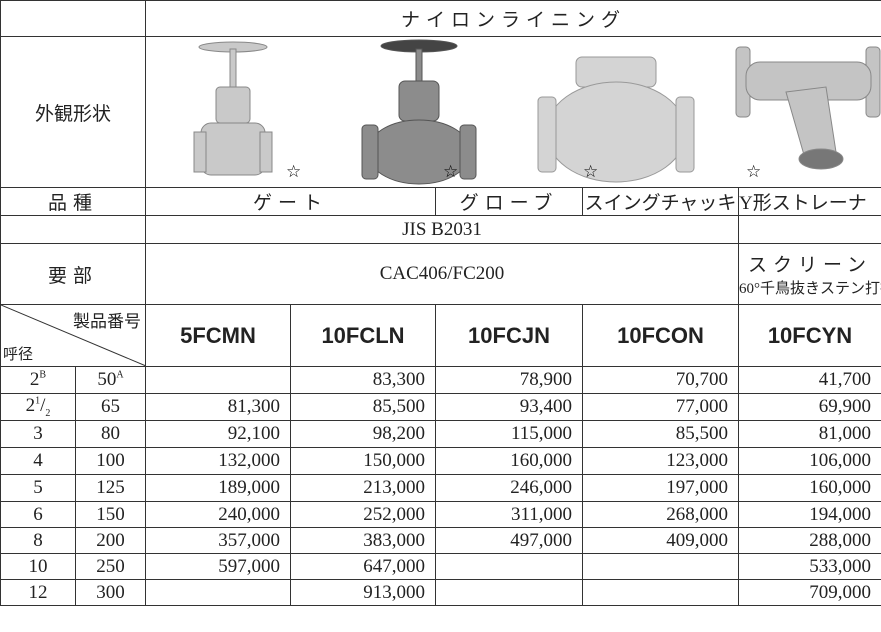 This screenshot has height=632, width=881. What do you see at coordinates (809, 461) in the screenshot?
I see `price: 106,000` at bounding box center [809, 461].